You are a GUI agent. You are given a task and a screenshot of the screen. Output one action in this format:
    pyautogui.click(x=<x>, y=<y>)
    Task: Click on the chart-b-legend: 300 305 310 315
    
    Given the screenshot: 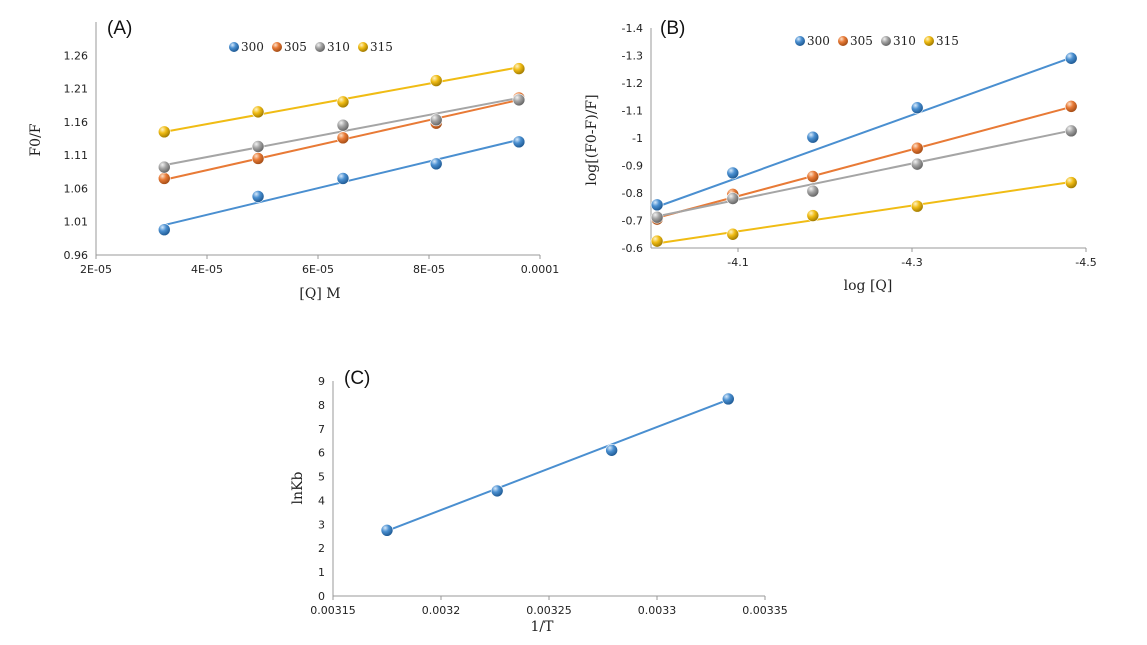 What is the action you would take?
    pyautogui.click(x=877, y=41)
    